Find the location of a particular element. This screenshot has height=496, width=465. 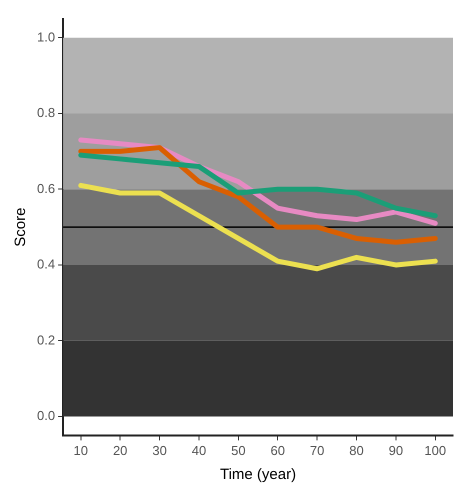

y-tick-label: 0.6 is located at coordinates (46, 188).